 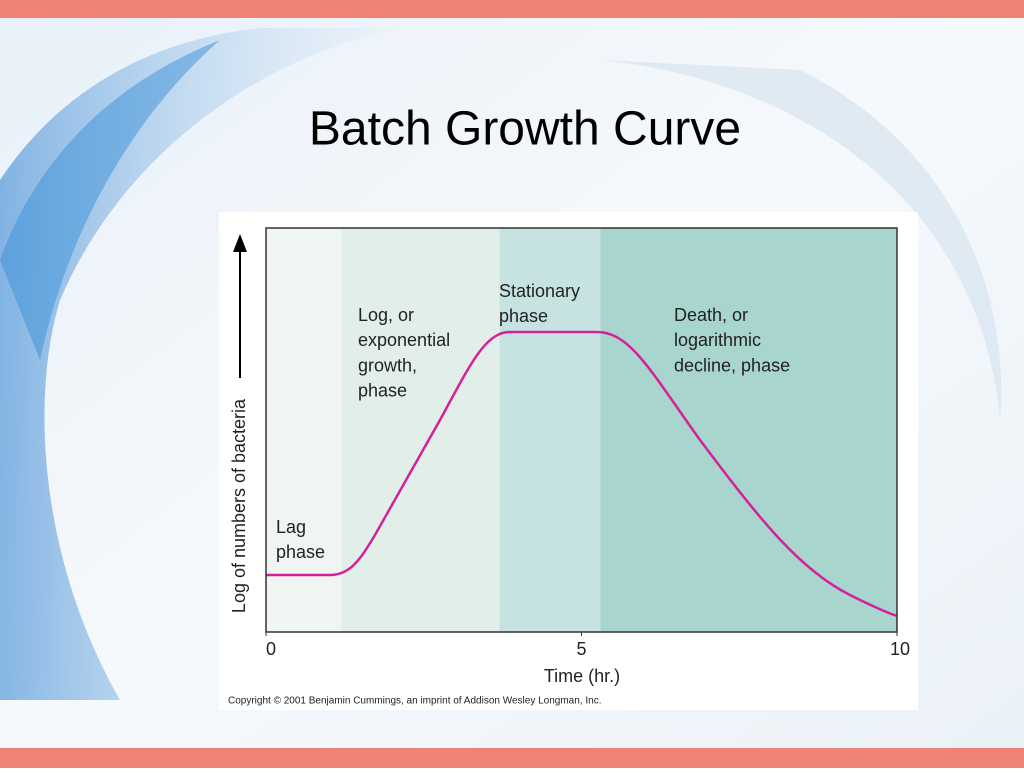 What do you see at coordinates (404, 340) in the screenshot?
I see `phase-label: exponential` at bounding box center [404, 340].